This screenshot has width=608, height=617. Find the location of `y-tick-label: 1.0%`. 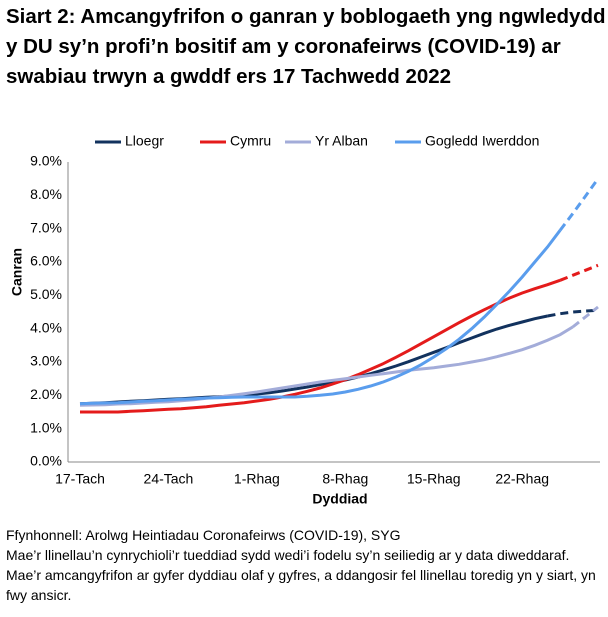

y-tick-label: 1.0% is located at coordinates (46, 427).